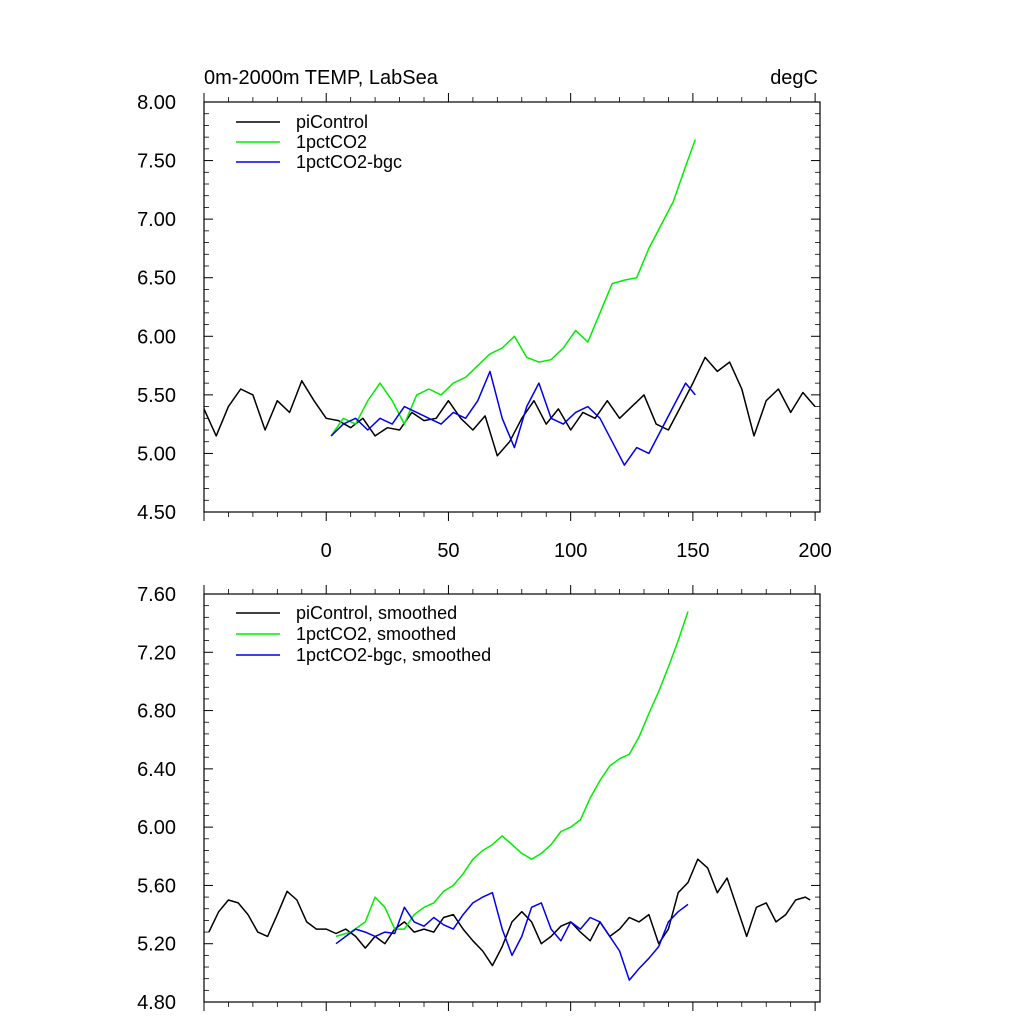 Image resolution: width=1024 pixels, height=1024 pixels. I want to click on legend-label: piControl, so click(332, 122).